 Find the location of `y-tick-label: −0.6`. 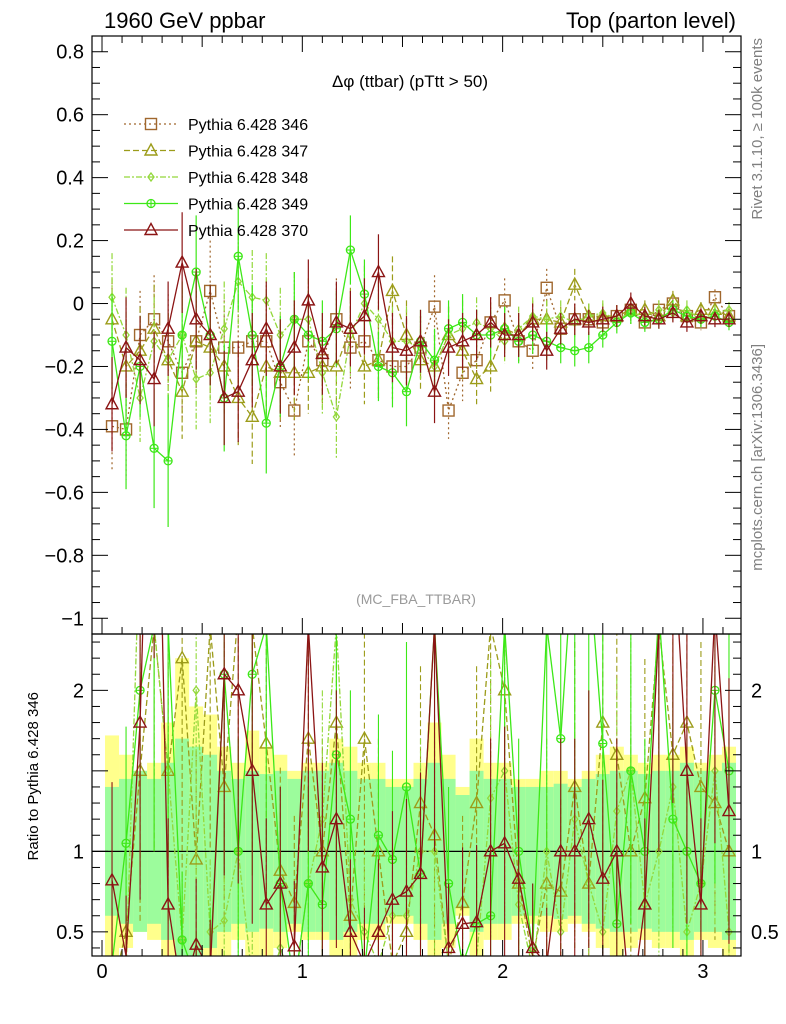

y-tick-label: −0.6 is located at coordinates (64, 493).